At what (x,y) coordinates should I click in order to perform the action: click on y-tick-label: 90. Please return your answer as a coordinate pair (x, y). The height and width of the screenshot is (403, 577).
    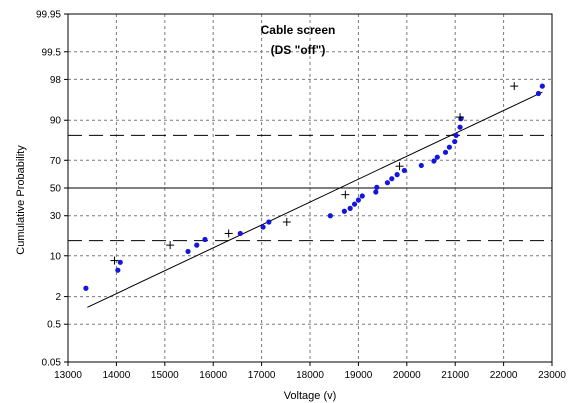
    Looking at the image, I should click on (56, 121).